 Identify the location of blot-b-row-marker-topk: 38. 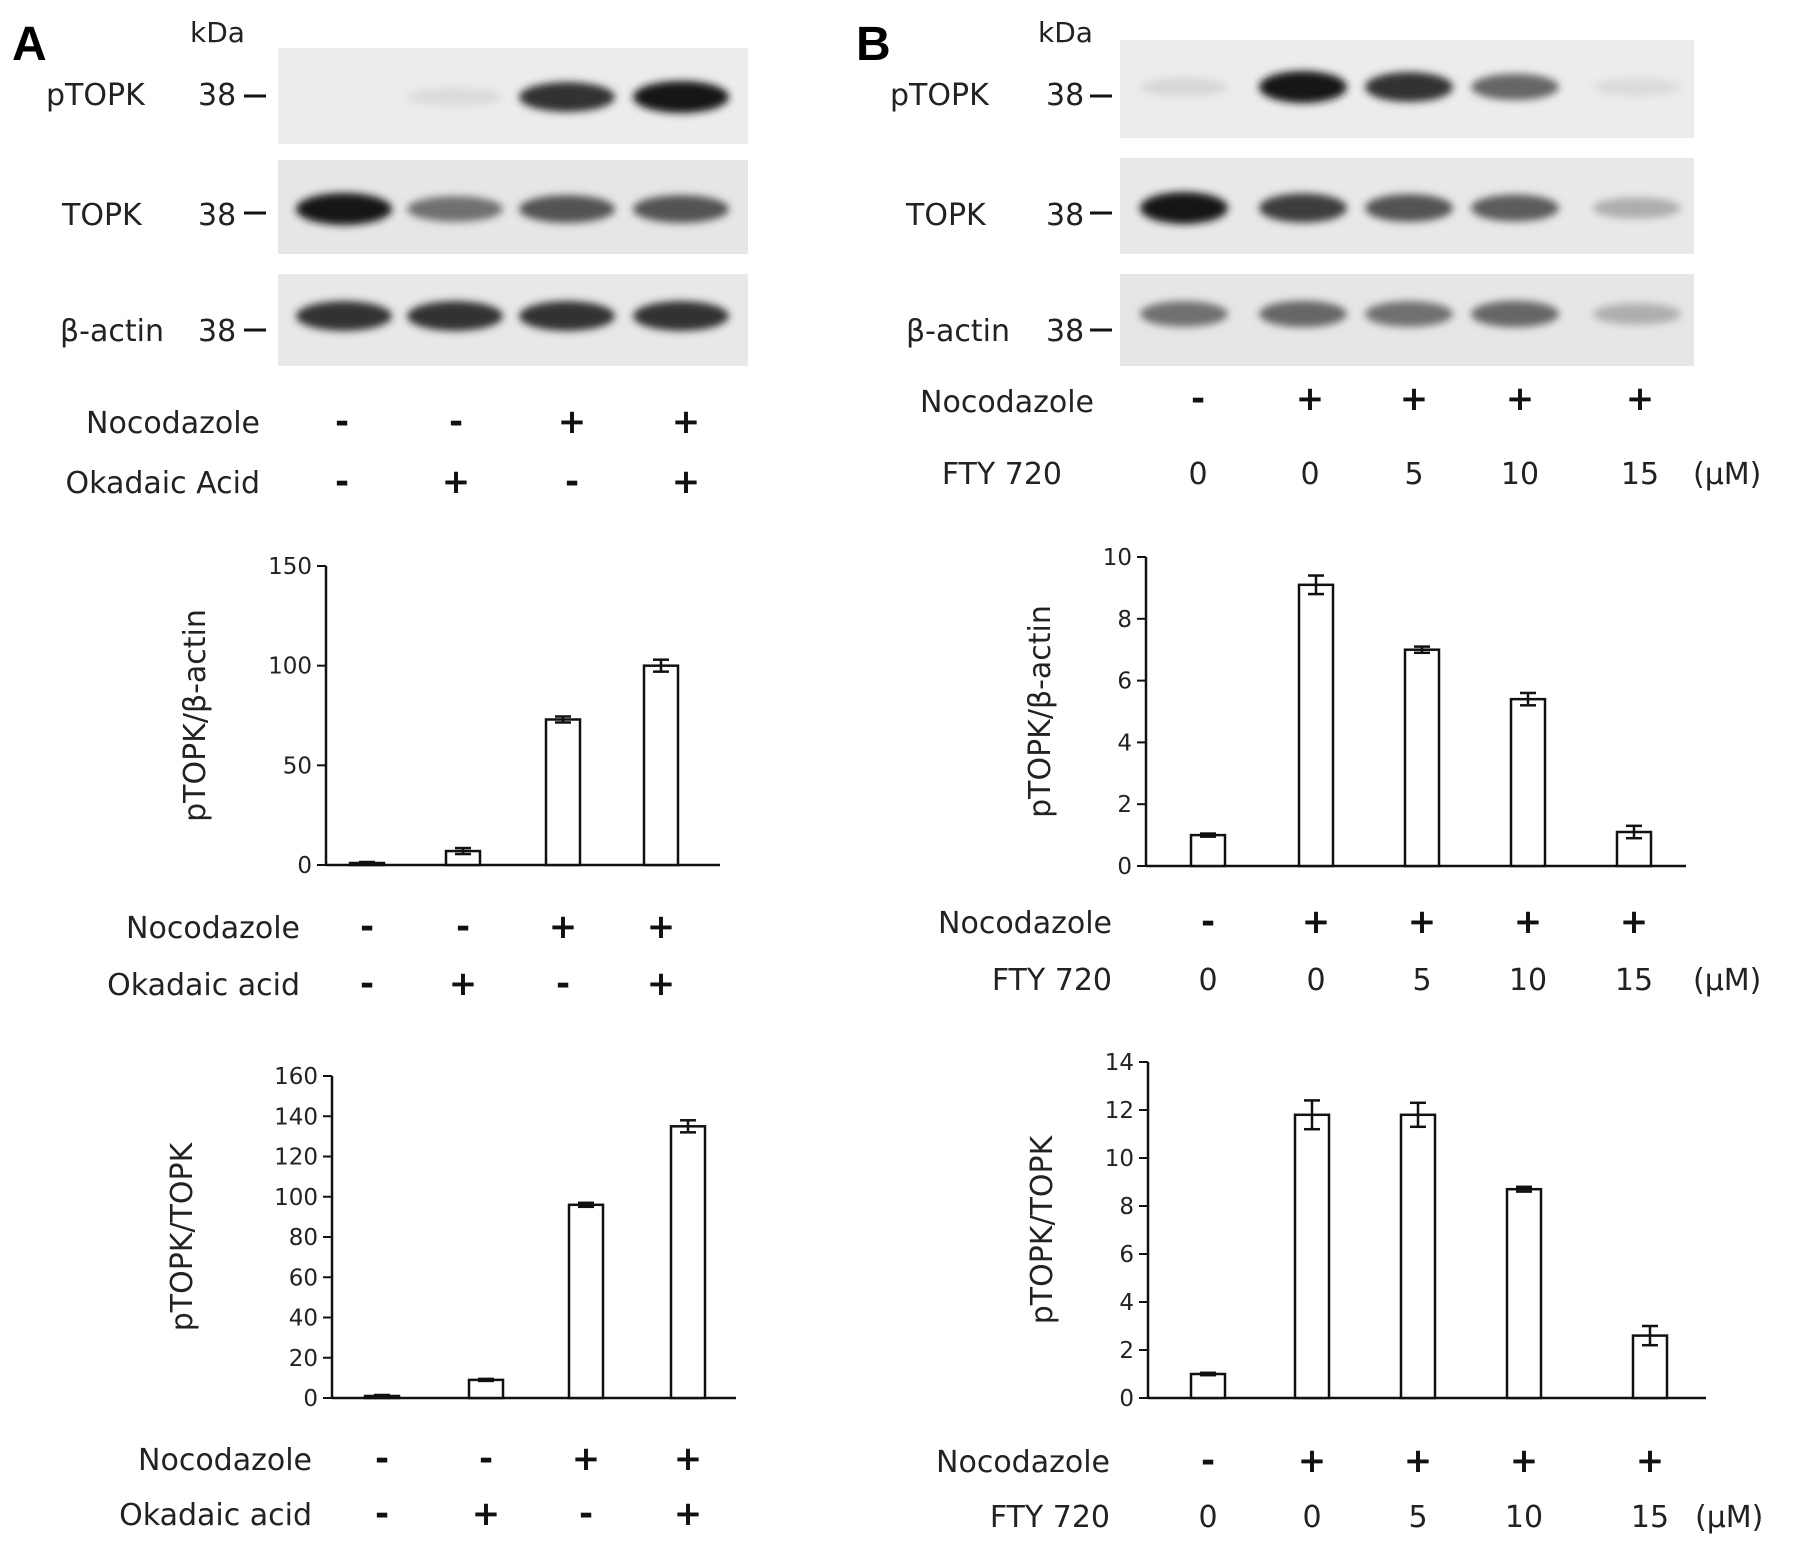
(1065, 215).